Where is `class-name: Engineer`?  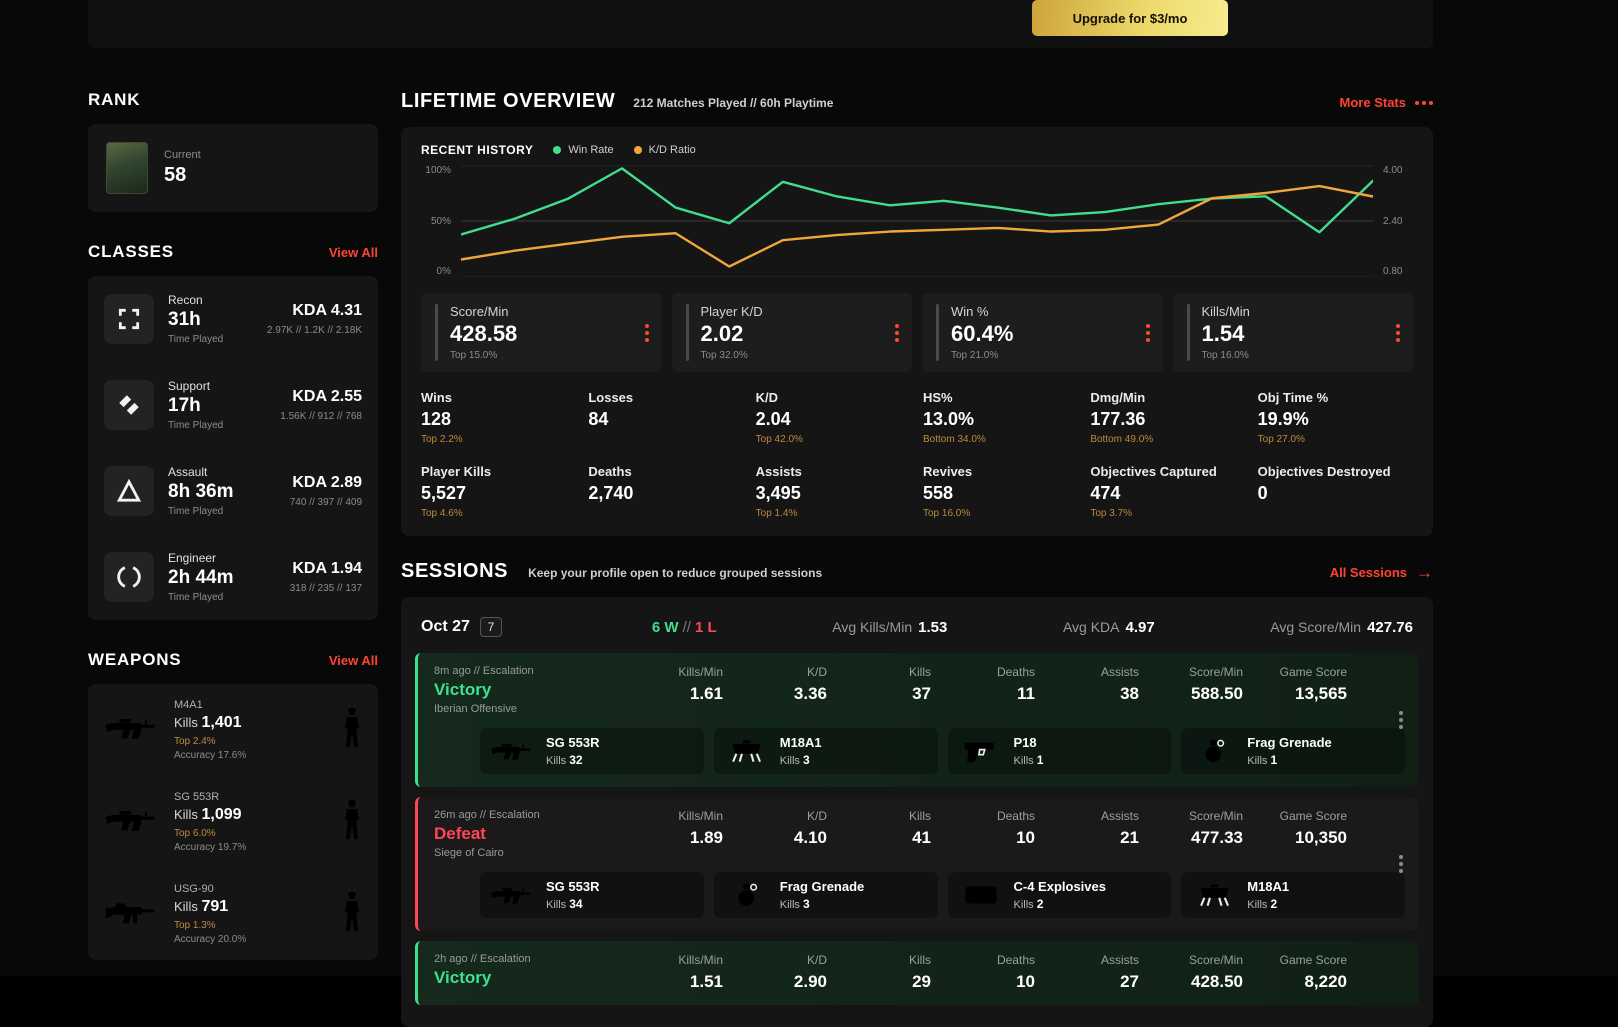
class-name: Engineer is located at coordinates (192, 558).